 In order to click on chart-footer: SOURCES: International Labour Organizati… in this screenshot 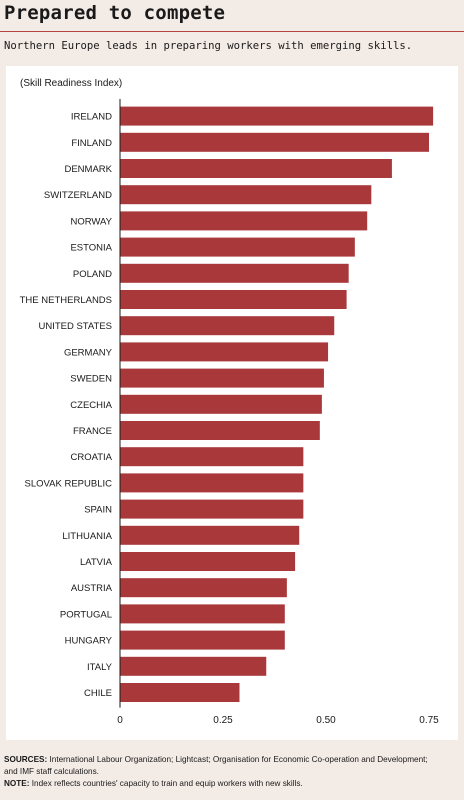, I will do `click(234, 772)`.